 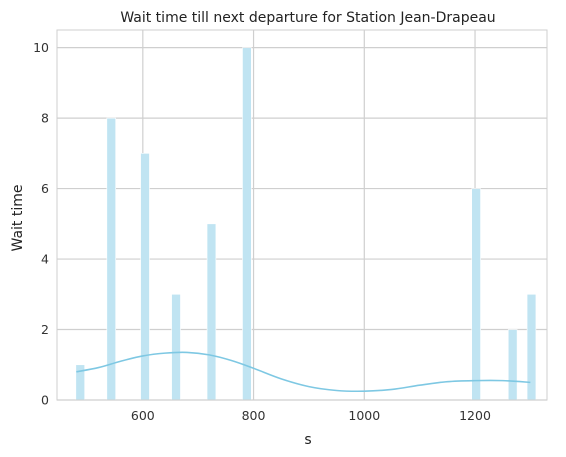 I want to click on y-tick-label: 8, so click(x=45, y=118).